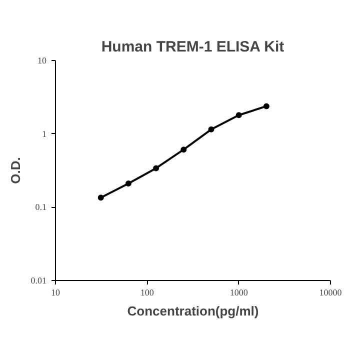 The height and width of the screenshot is (350, 350). I want to click on chart-title: Human TREM-1 ELISA Kit, so click(192, 47).